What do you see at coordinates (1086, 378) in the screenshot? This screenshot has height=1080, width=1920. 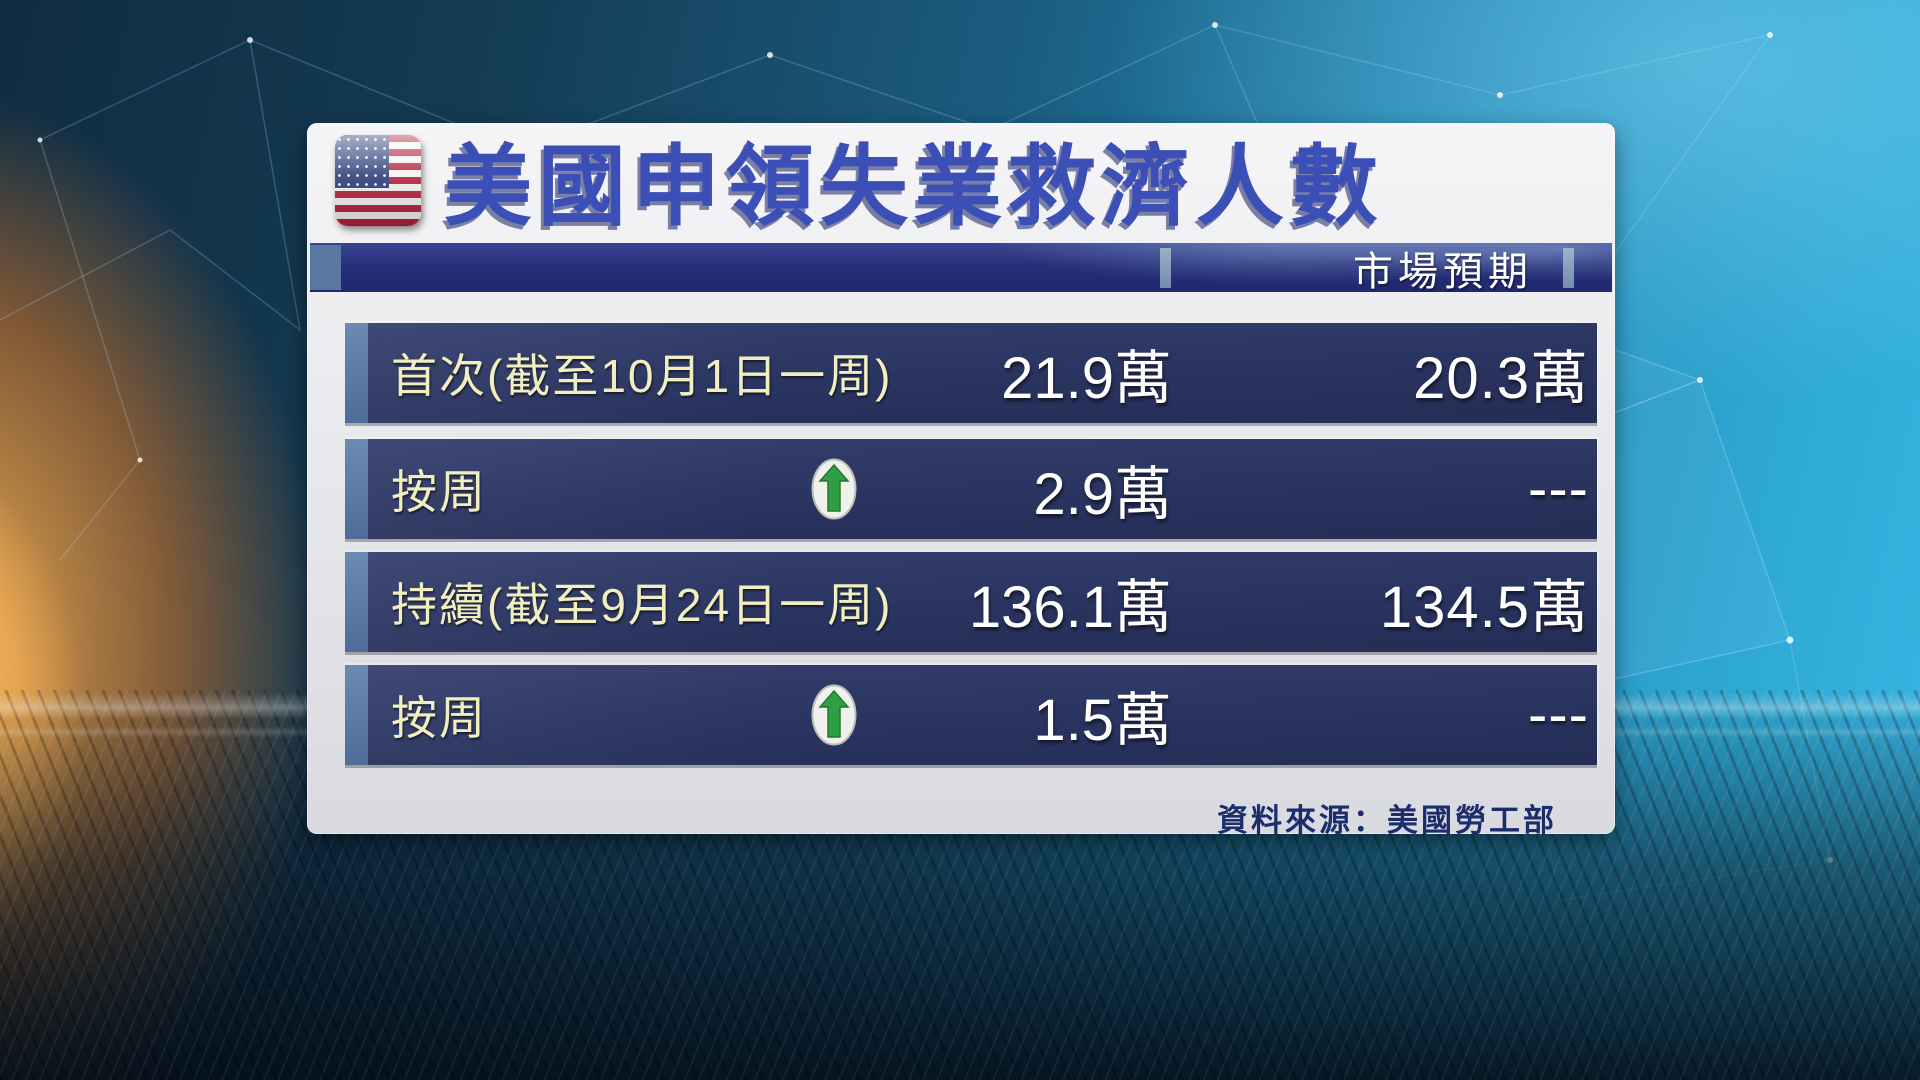 I see `row-value: 21.9萬` at bounding box center [1086, 378].